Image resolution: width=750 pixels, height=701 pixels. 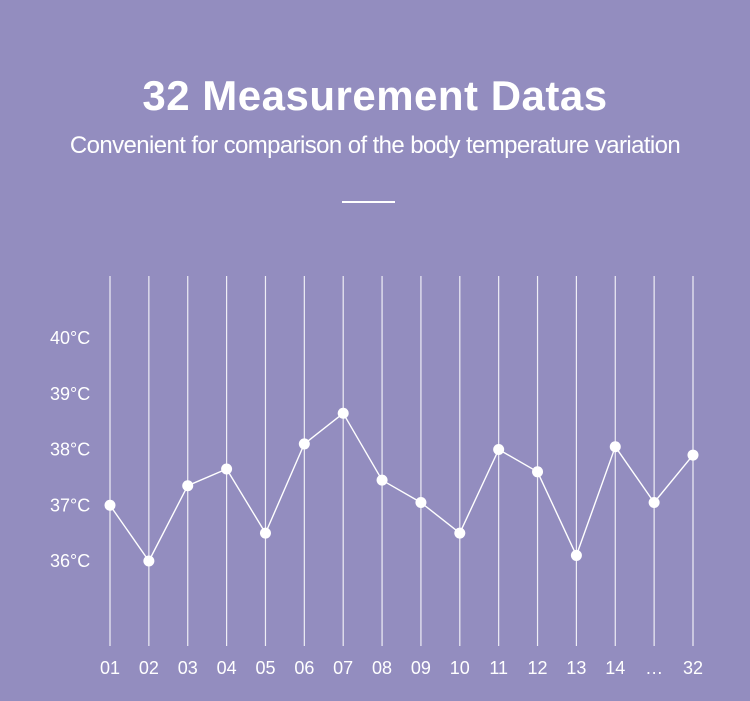 I want to click on y-tick-label: 39°C, so click(x=70, y=394).